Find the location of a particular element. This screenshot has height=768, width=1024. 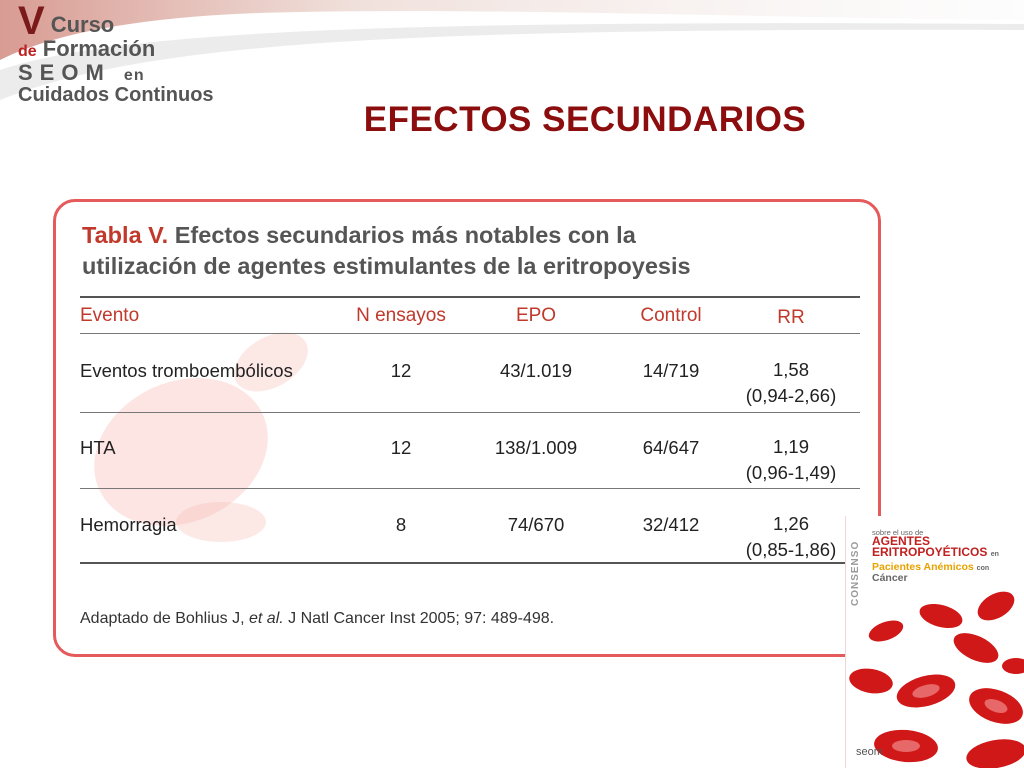

header-epo: EPO is located at coordinates (536, 315).